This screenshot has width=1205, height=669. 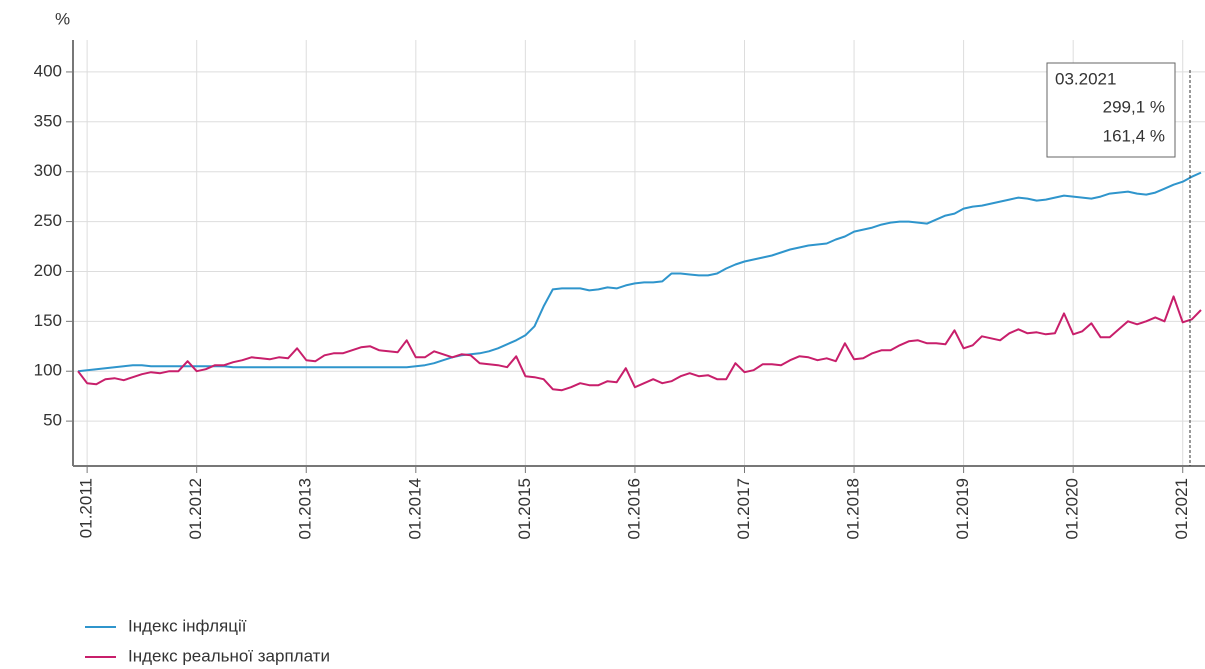 I want to click on y-tick-label: 400, so click(x=48, y=70).